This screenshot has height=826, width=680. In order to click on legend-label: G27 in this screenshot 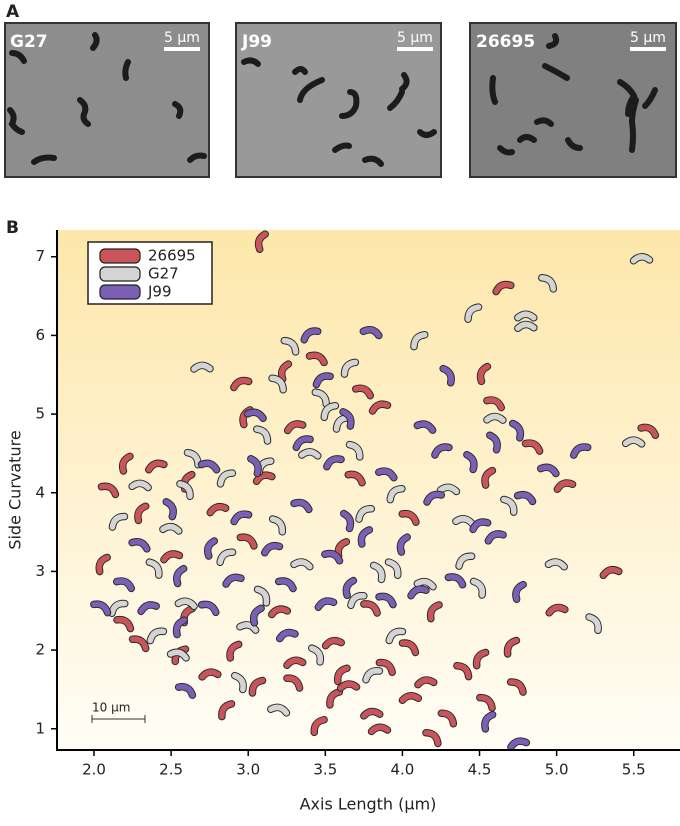, I will do `click(163, 274)`.